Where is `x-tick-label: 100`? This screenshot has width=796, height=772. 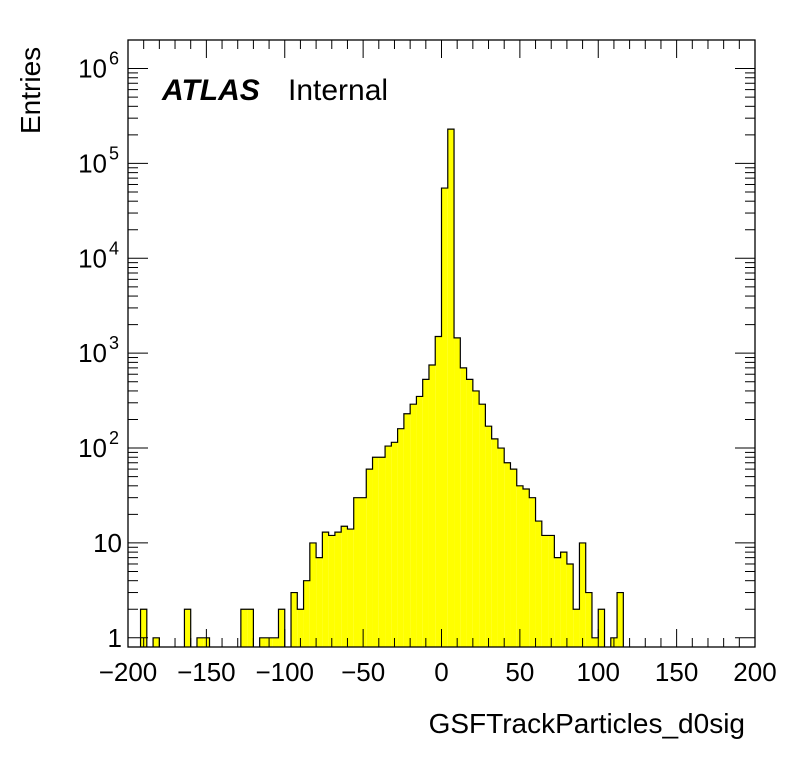
x-tick-label: 100 is located at coordinates (598, 672).